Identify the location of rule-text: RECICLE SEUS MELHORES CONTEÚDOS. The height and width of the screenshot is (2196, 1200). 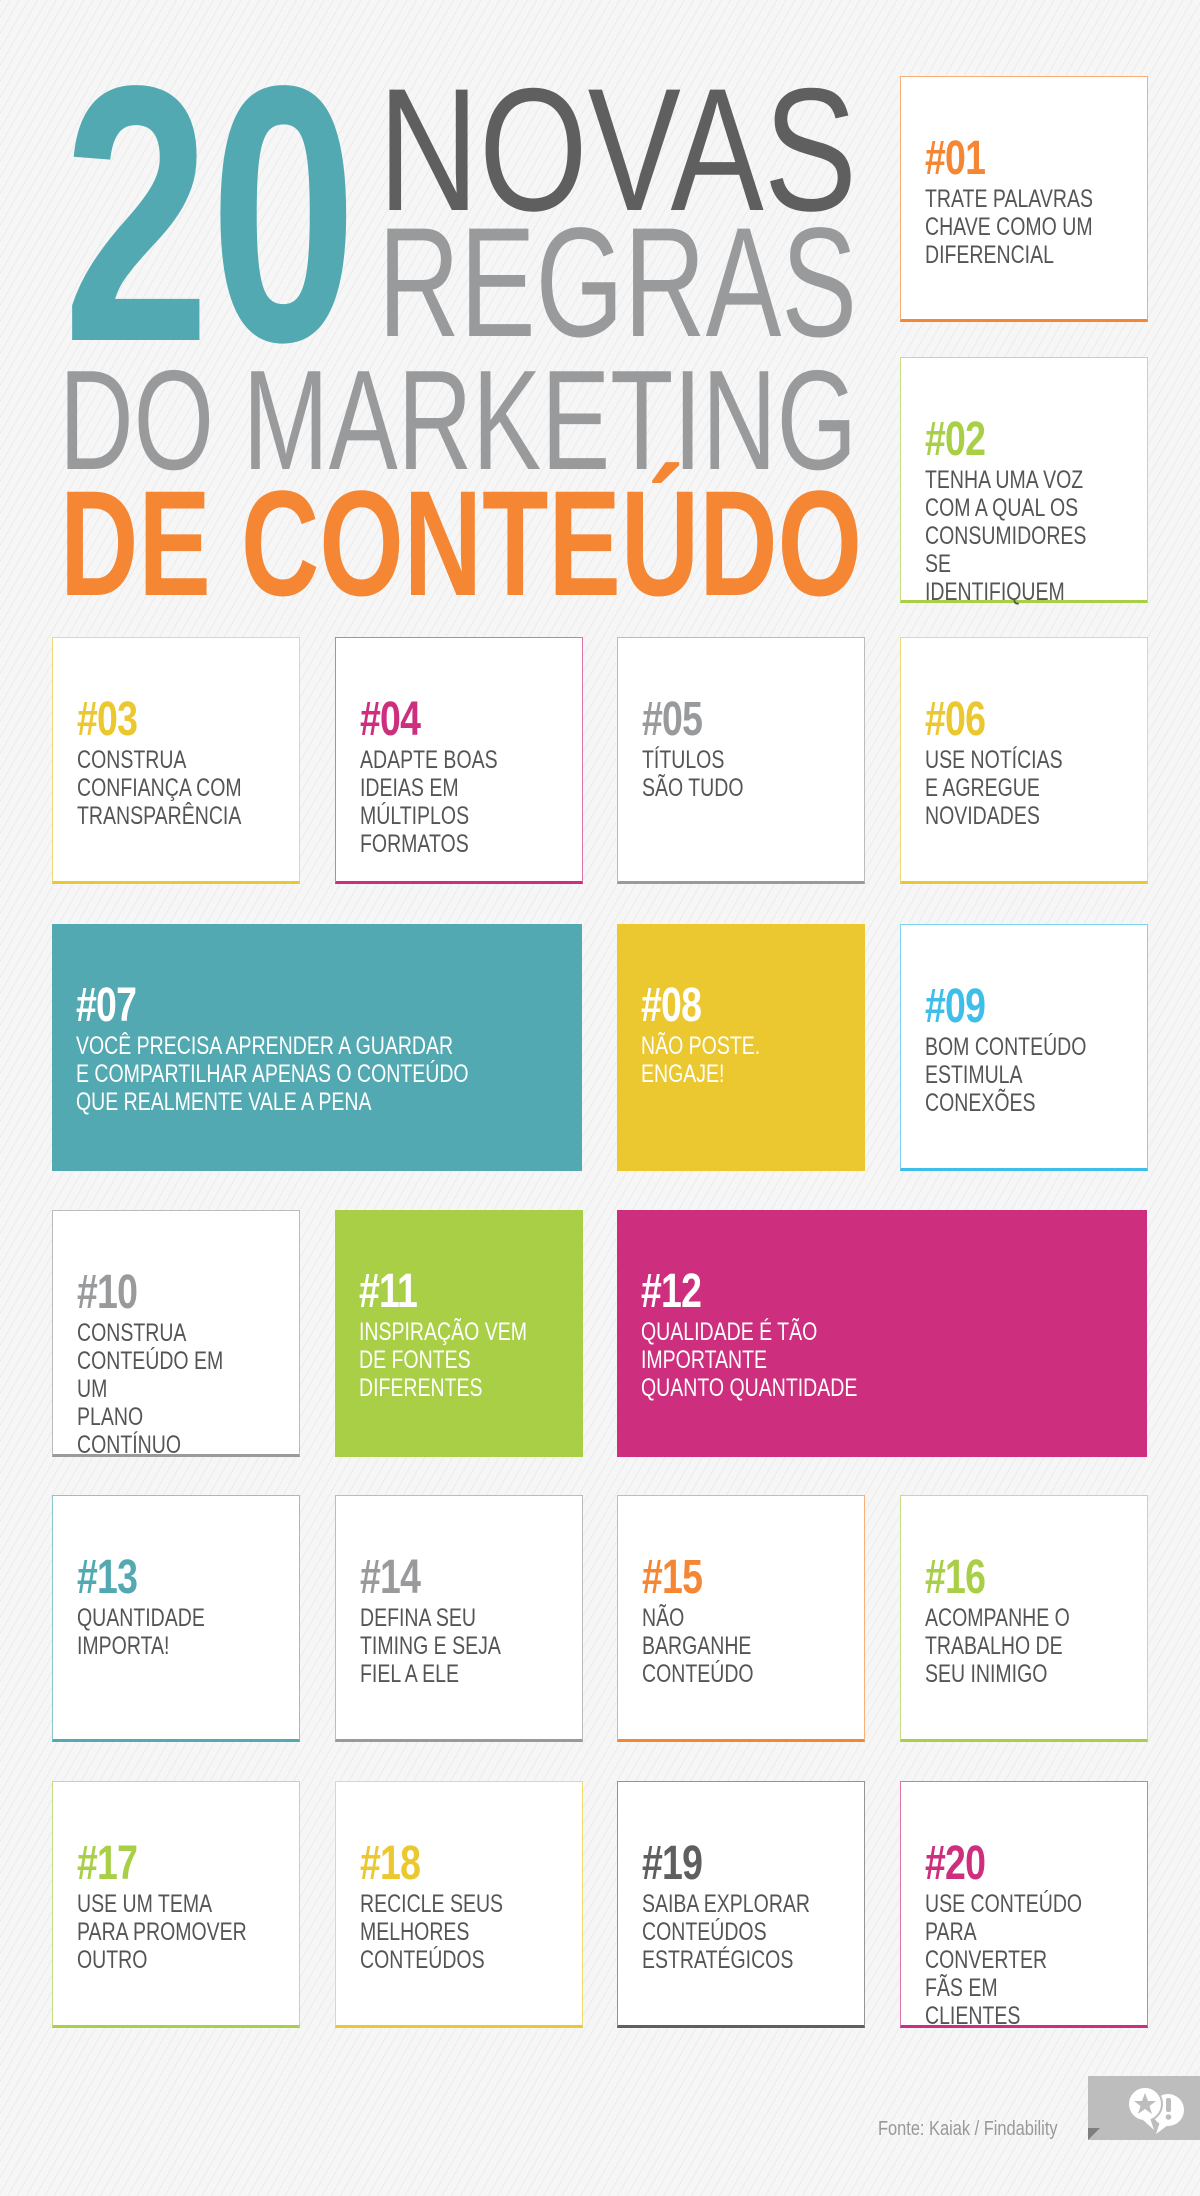
(432, 1932).